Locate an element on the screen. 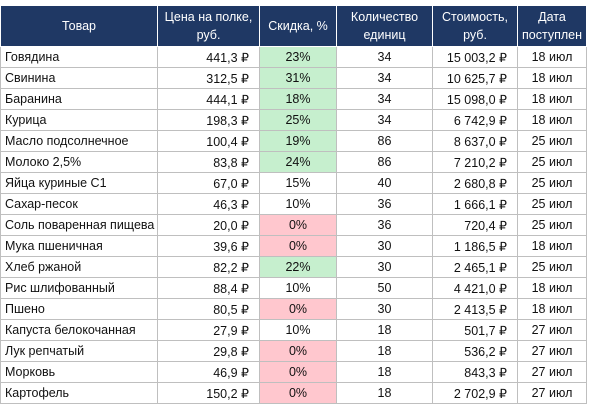  table-cell: Курица is located at coordinates (79, 120).